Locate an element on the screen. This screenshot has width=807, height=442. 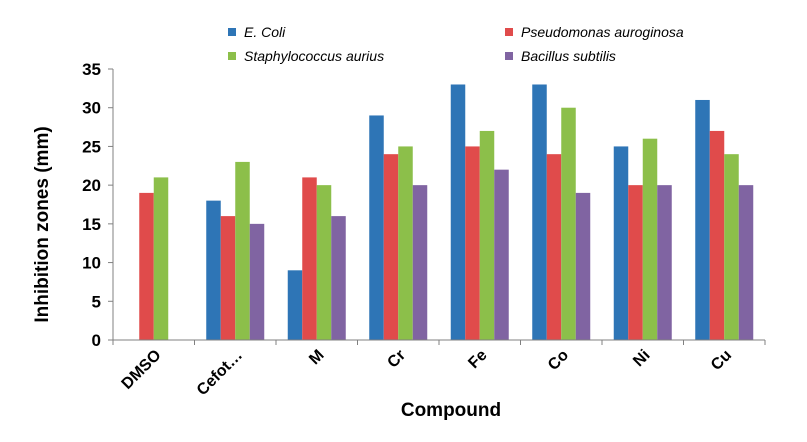
bar-bacillus-subtilis-cr is located at coordinates (420, 262).